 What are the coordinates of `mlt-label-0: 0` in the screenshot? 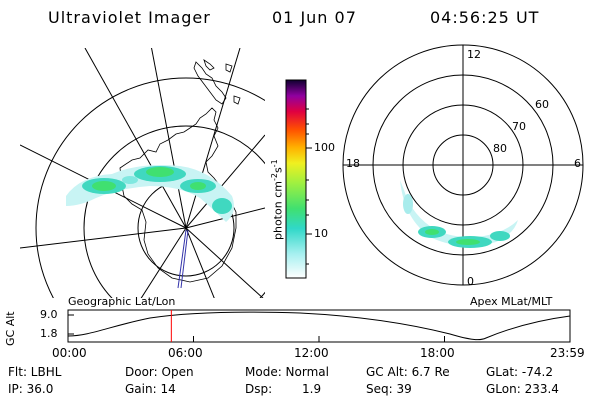 It's located at (470, 281).